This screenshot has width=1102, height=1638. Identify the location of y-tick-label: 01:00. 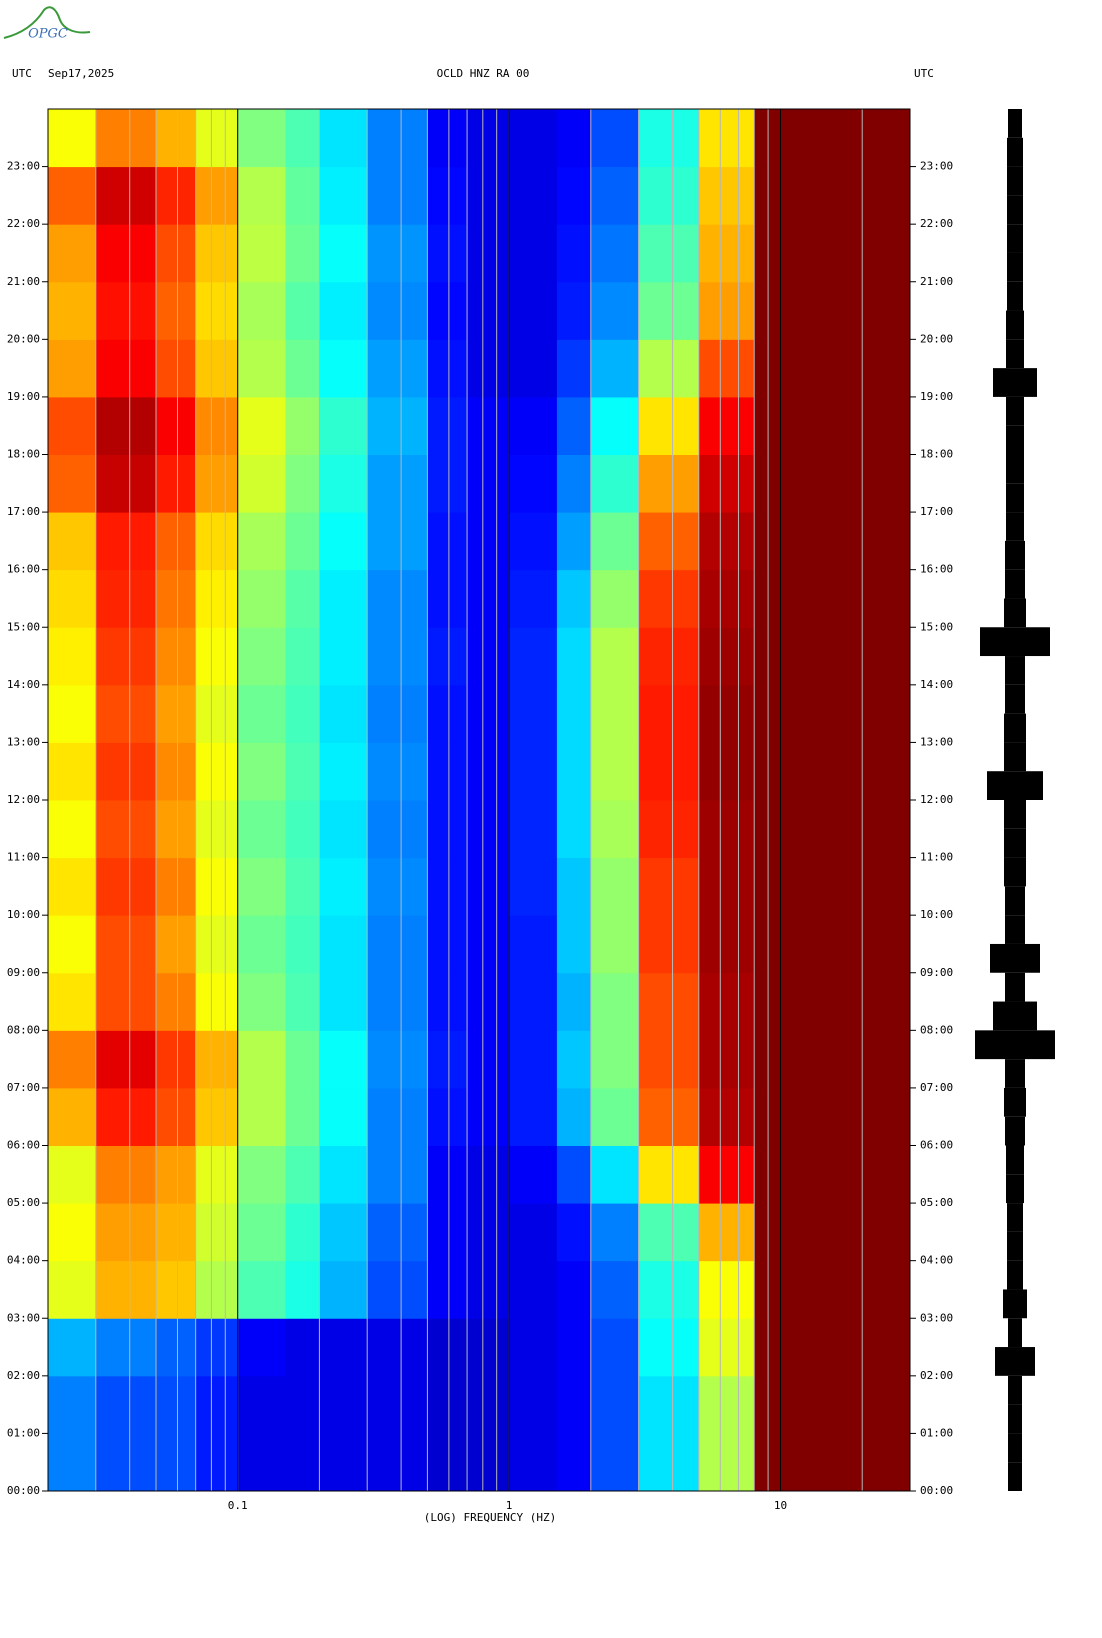
(936, 1432).